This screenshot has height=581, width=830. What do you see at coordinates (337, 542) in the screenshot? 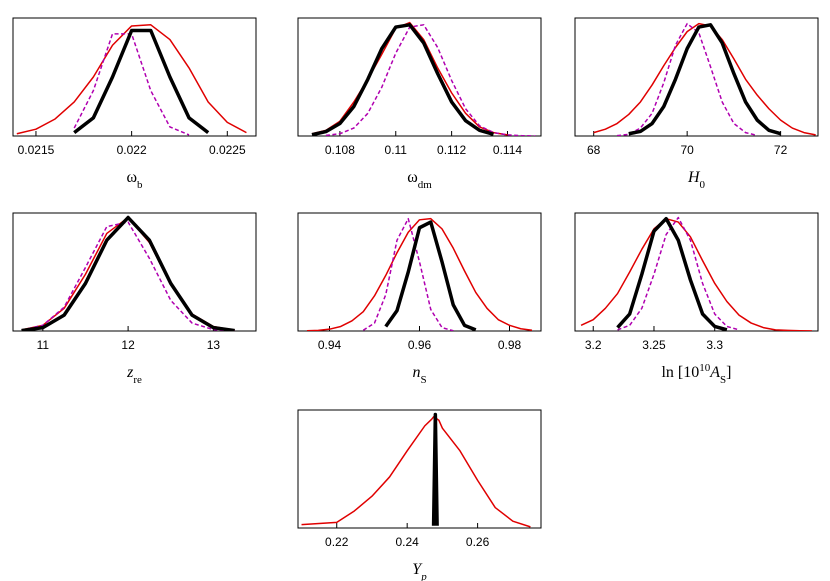
I see `x-tick-label: 0.22` at bounding box center [337, 542].